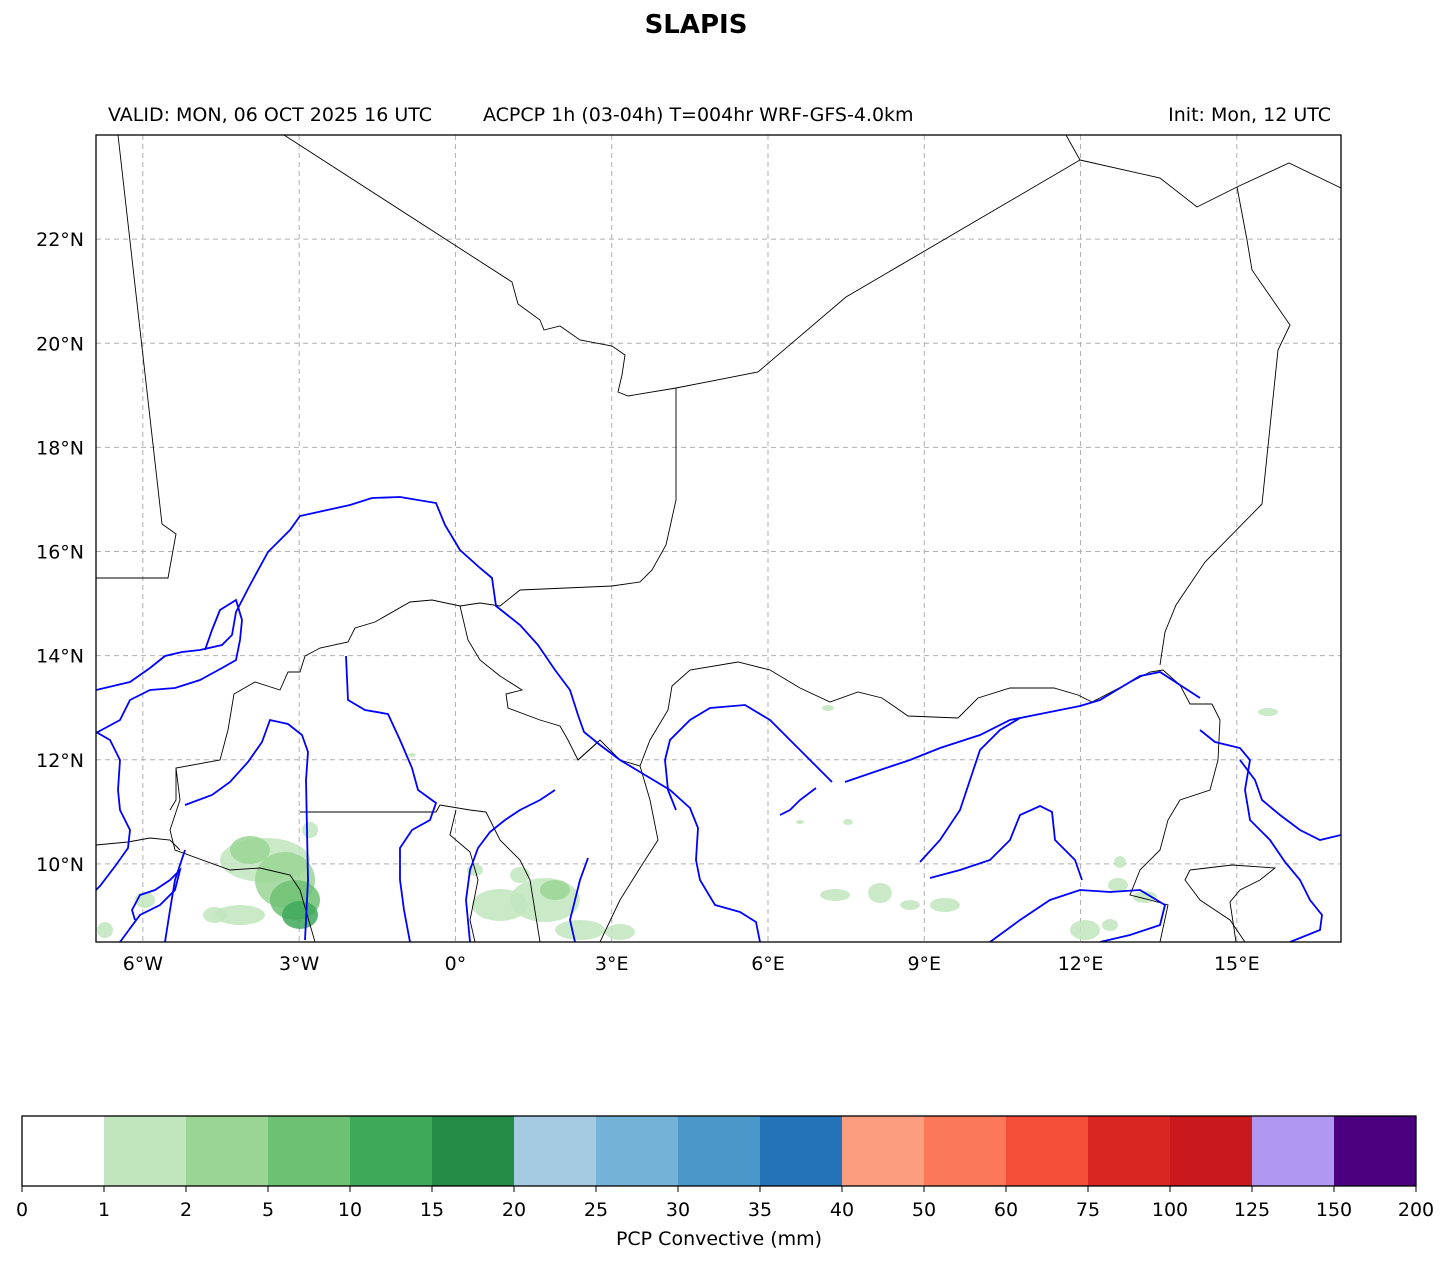 Image resolution: width=1451 pixels, height=1264 pixels. What do you see at coordinates (432, 1210) in the screenshot?
I see `colorbar-tick-label: 15` at bounding box center [432, 1210].